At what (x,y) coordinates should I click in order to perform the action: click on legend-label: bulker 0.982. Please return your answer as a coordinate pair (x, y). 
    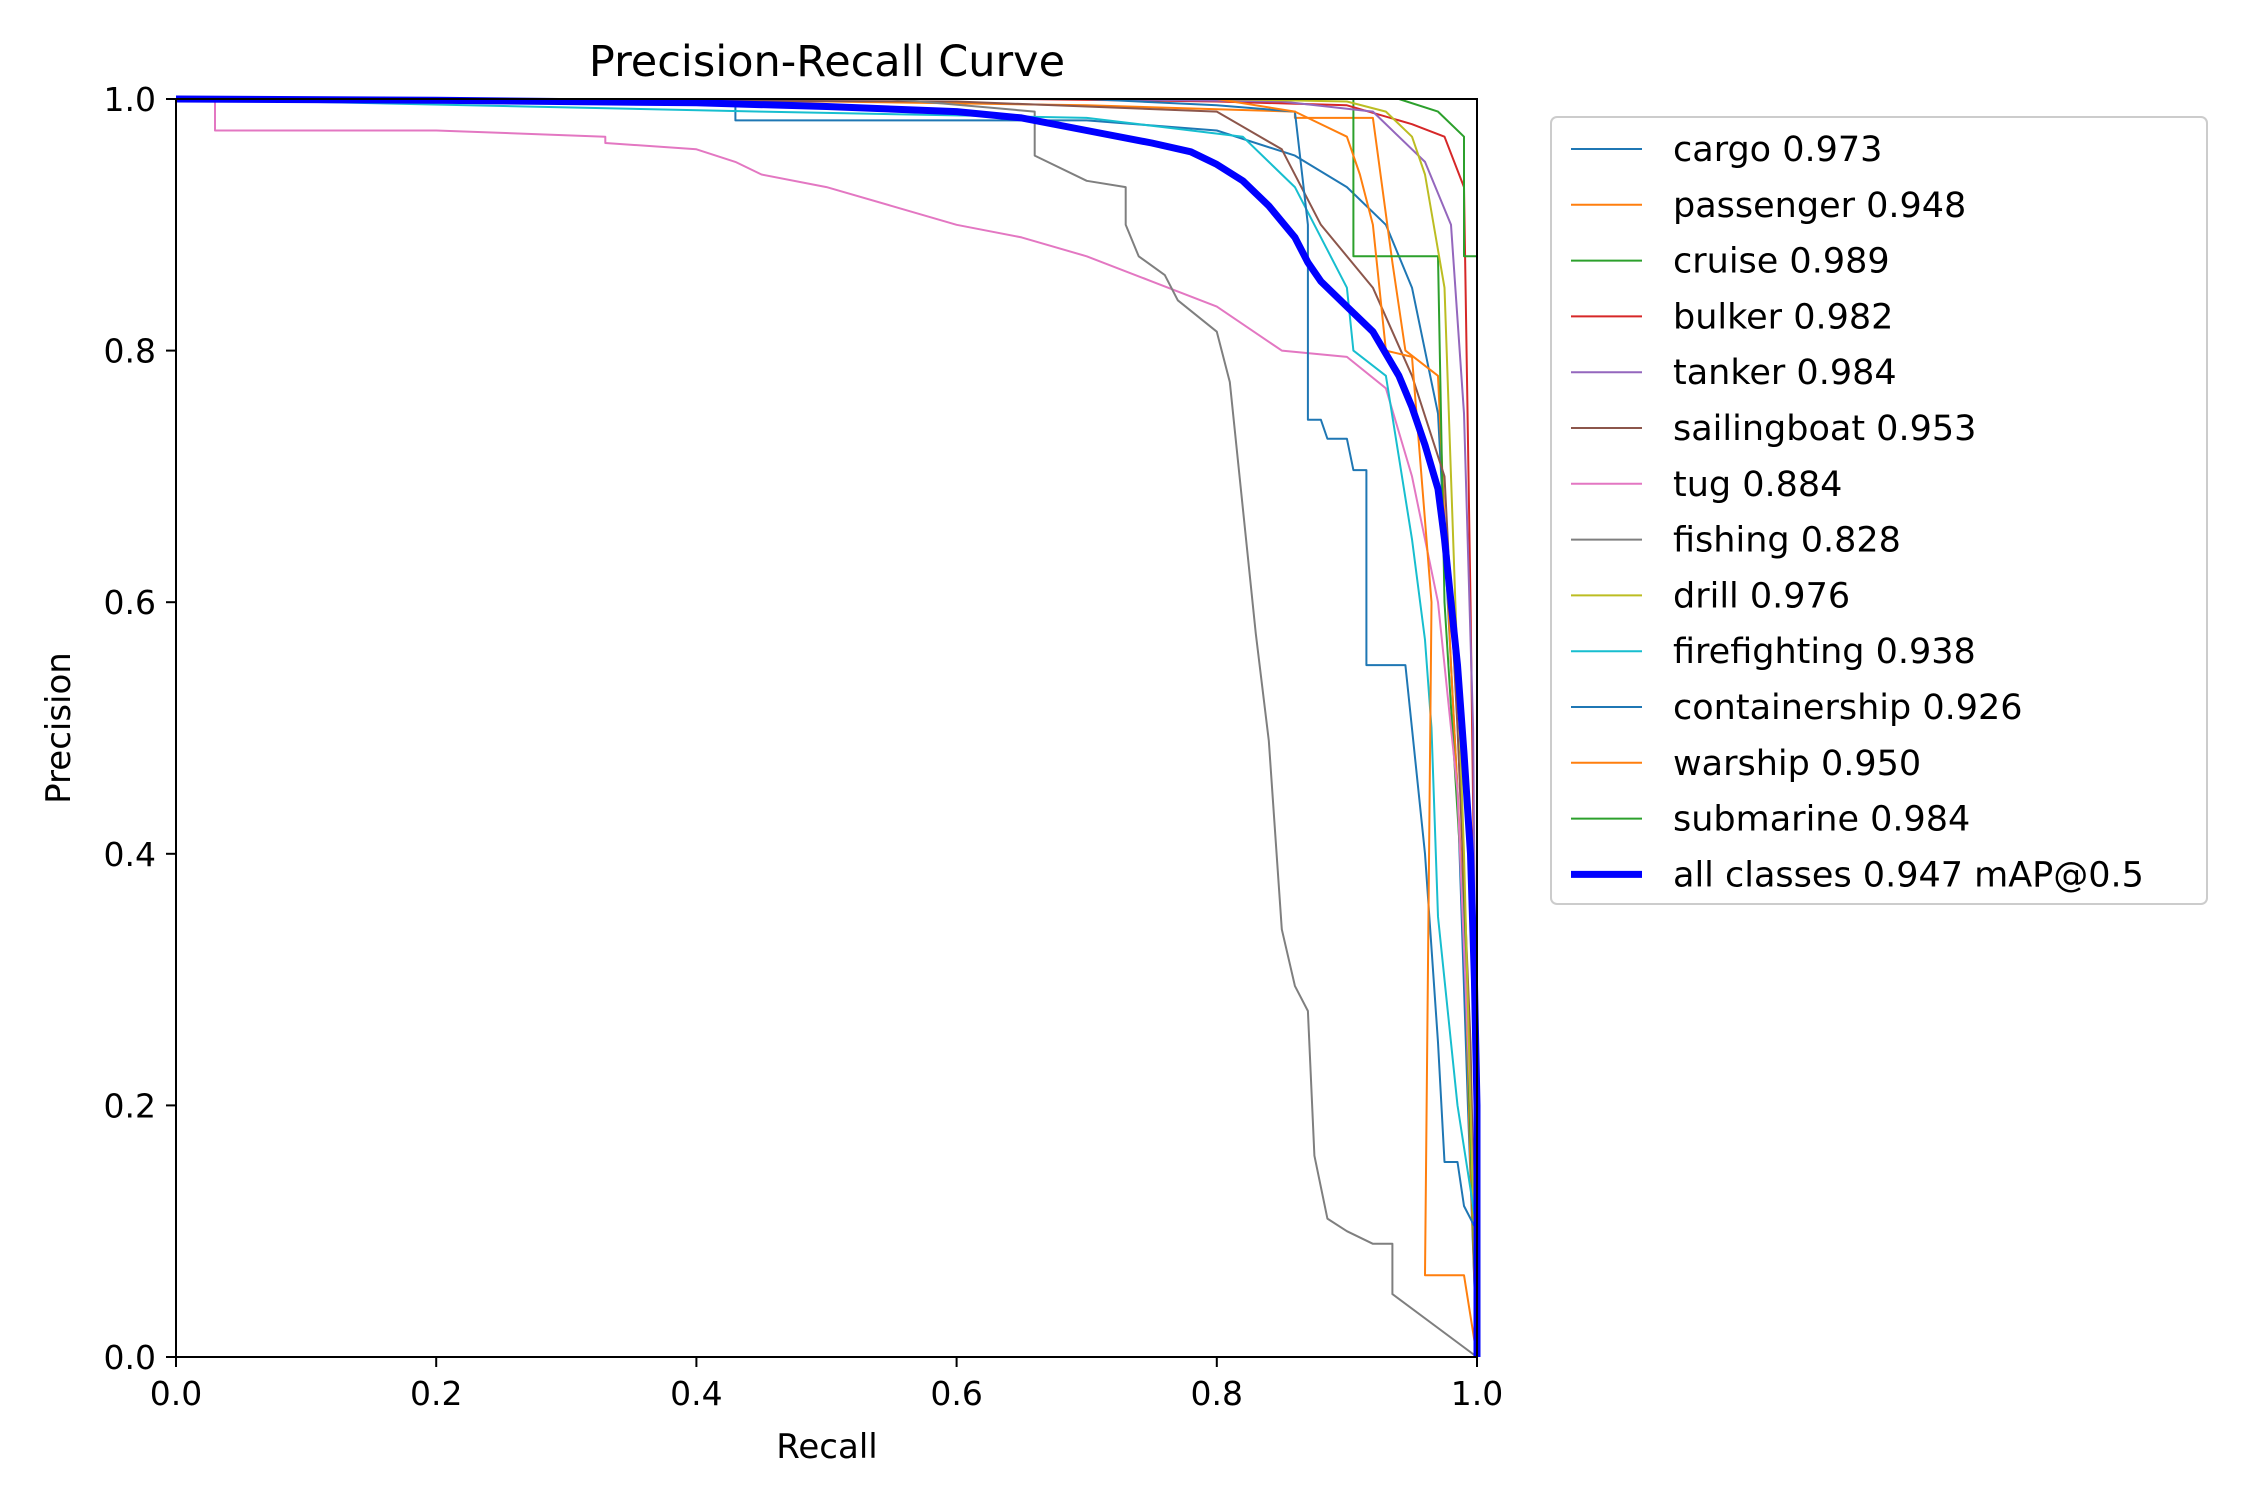
    Looking at the image, I should click on (1783, 317).